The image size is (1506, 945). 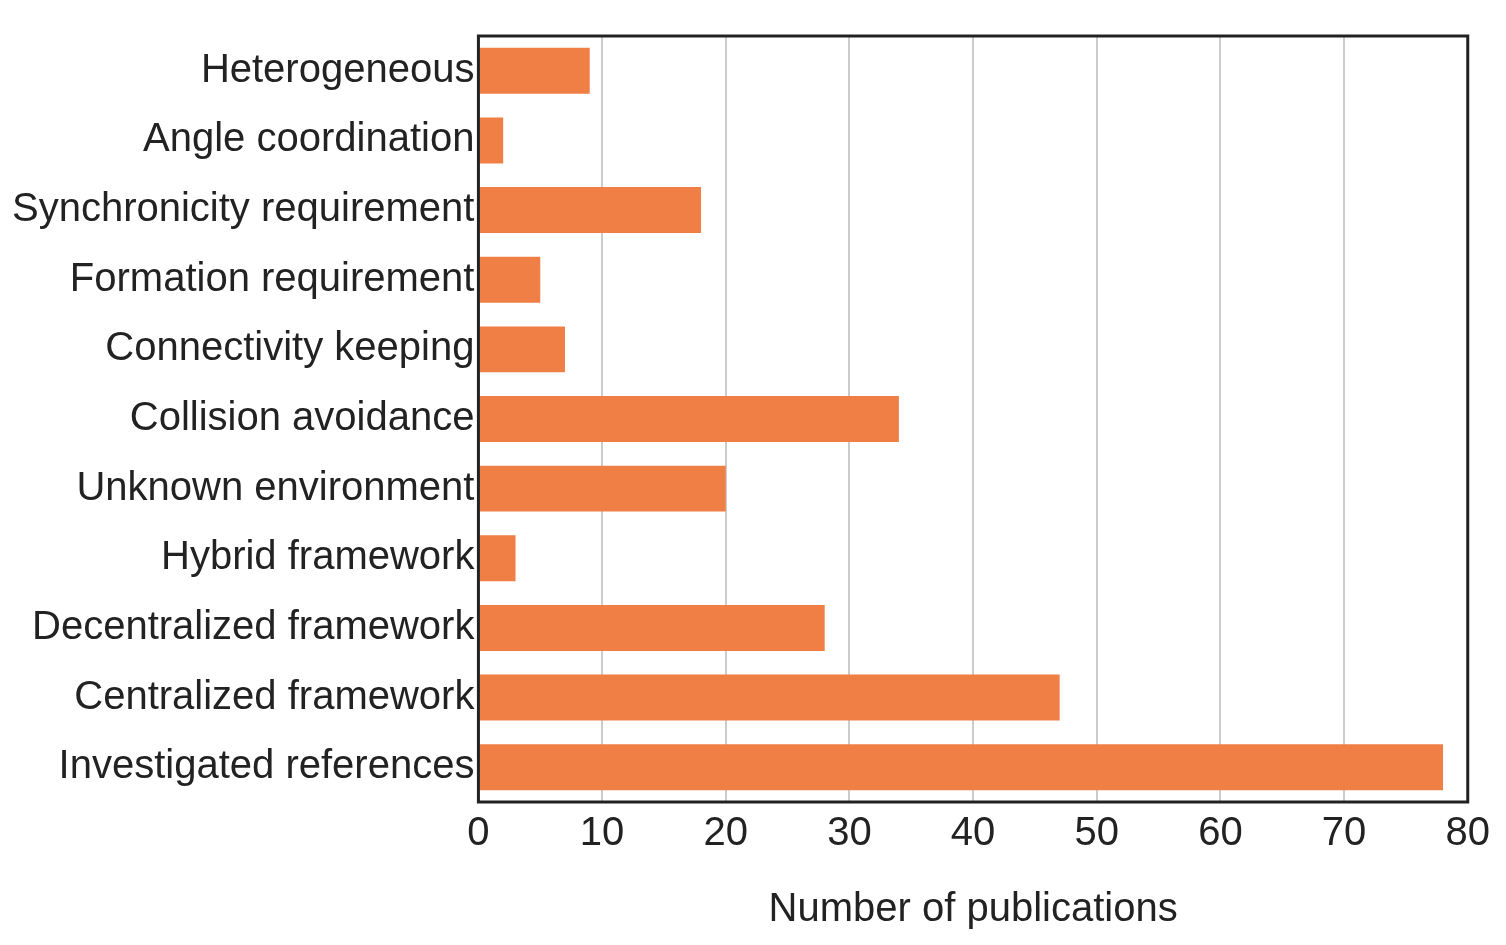 I want to click on x-tick-label: 40, so click(x=973, y=831).